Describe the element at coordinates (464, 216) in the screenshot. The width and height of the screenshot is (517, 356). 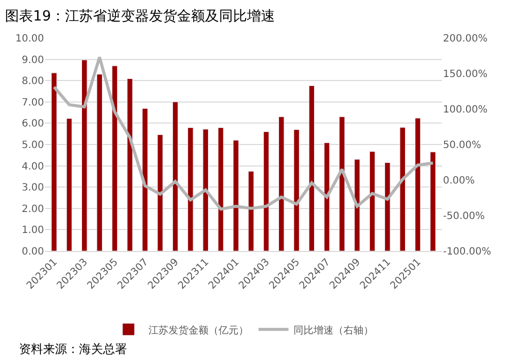
I see `y2-tick-label: -50.00%` at that location.